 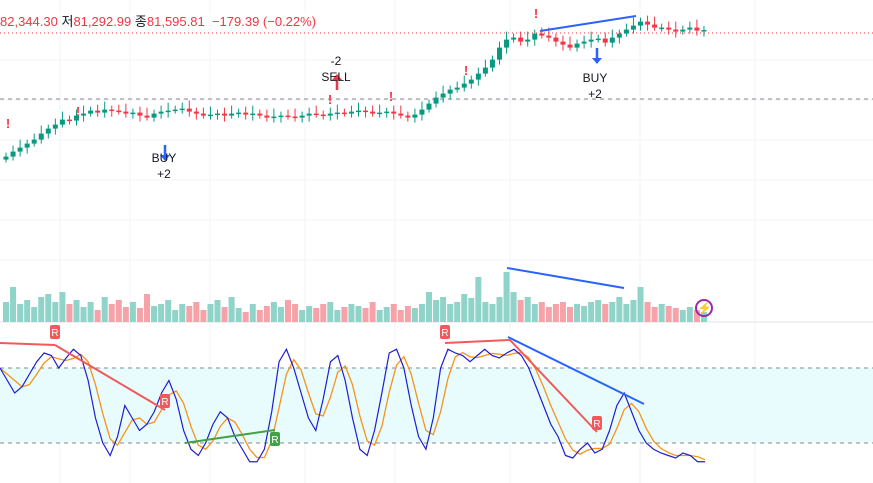 What do you see at coordinates (595, 86) in the screenshot?
I see `buy-signal-2: BUY +2` at bounding box center [595, 86].